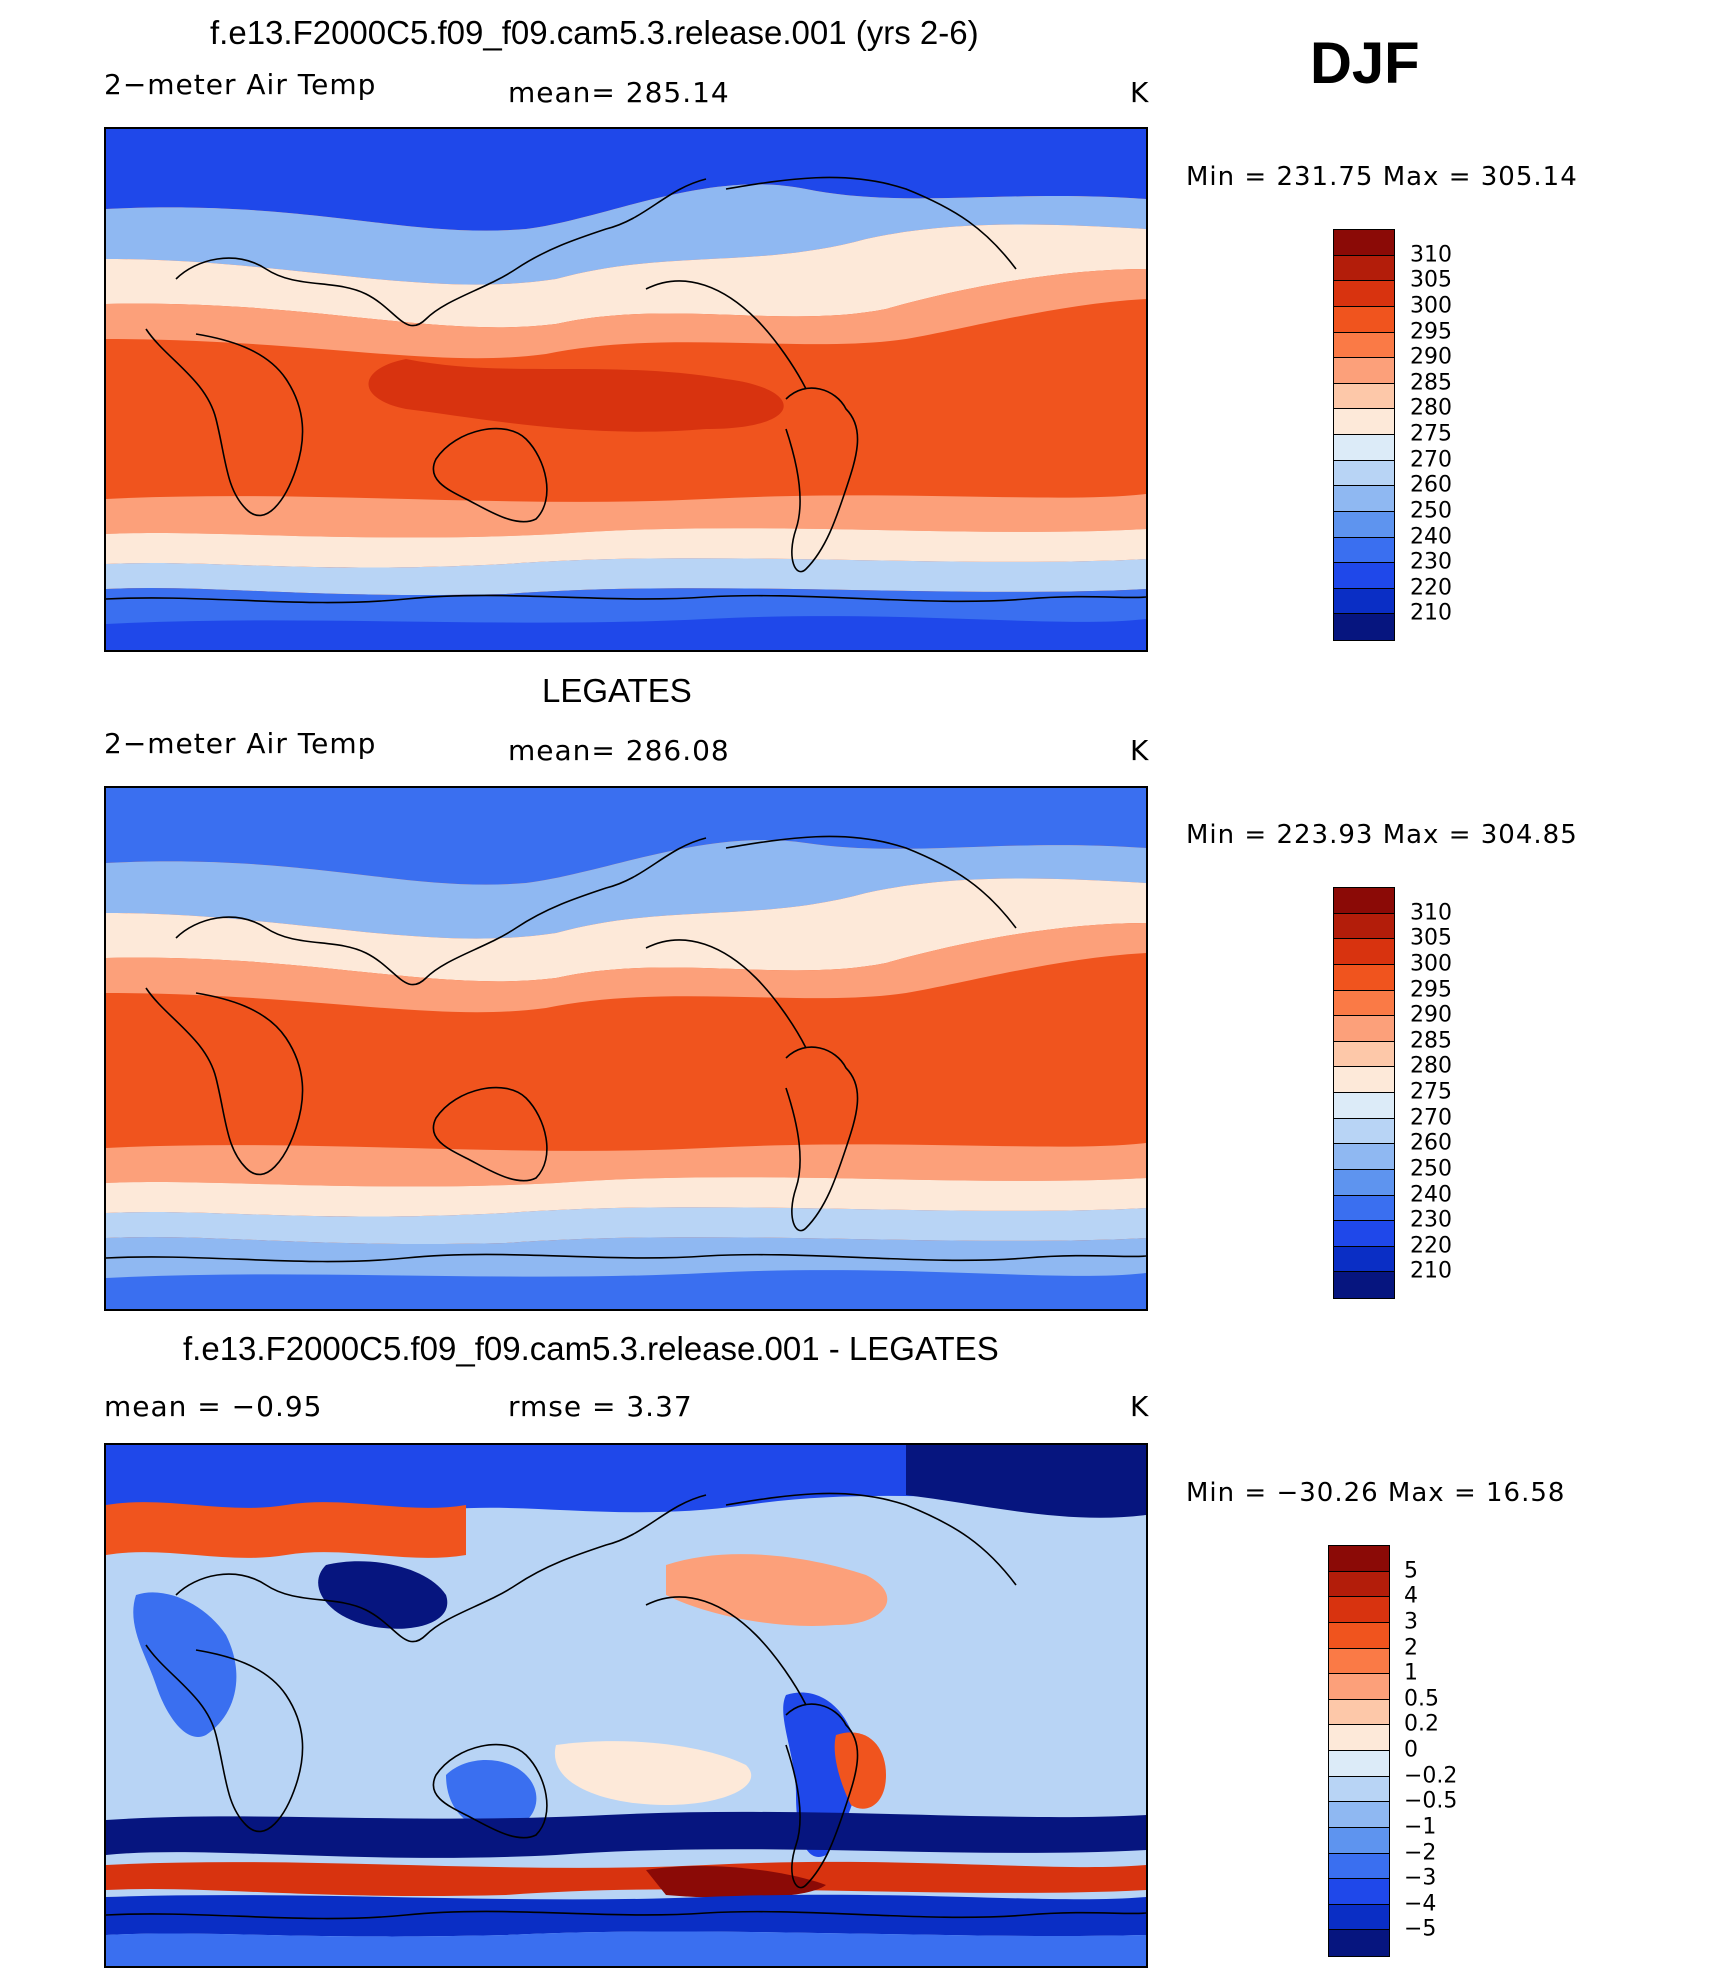  I want to click on colorbar-tick-label: −0.5, so click(1431, 1801).